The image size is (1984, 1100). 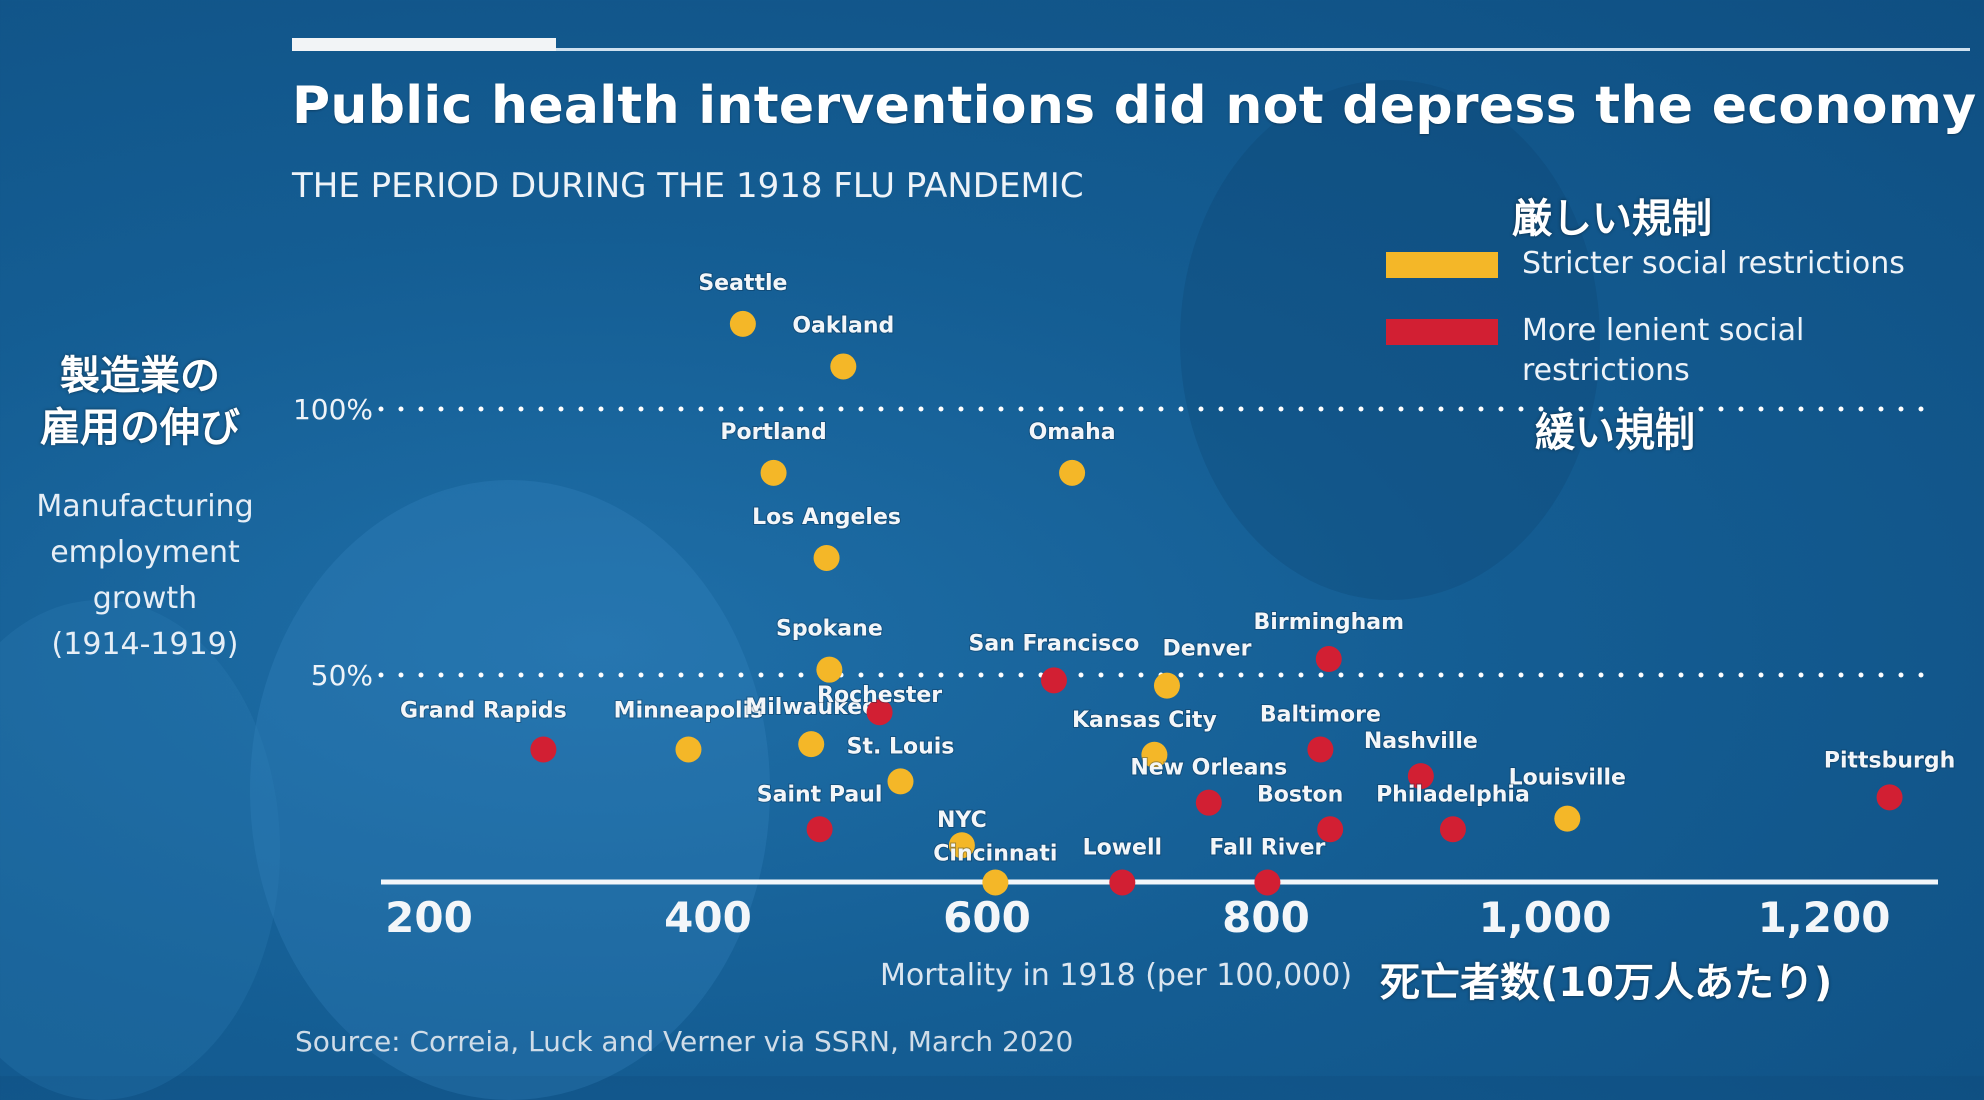 I want to click on legend-label-strict: Stricter social restrictions, so click(x=1713, y=263).